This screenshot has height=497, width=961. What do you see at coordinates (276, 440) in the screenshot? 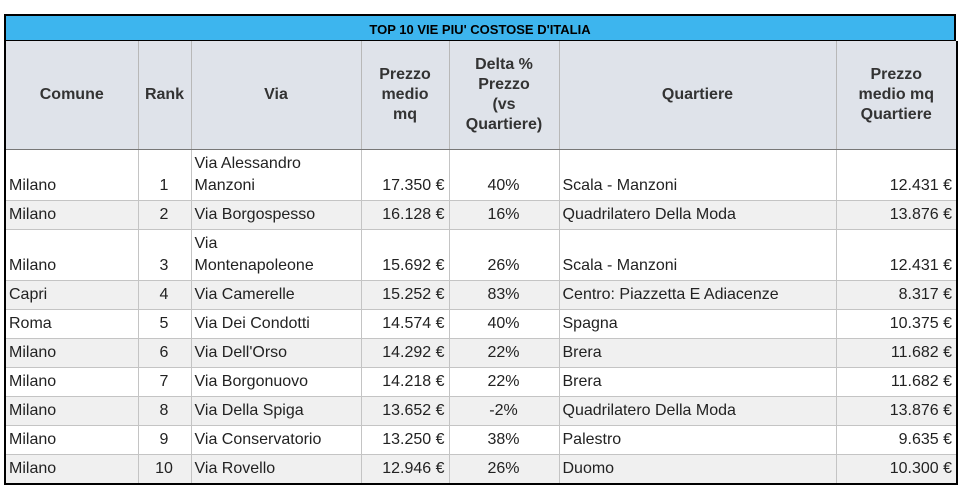
I see `table-cell: Via Conservatorio` at bounding box center [276, 440].